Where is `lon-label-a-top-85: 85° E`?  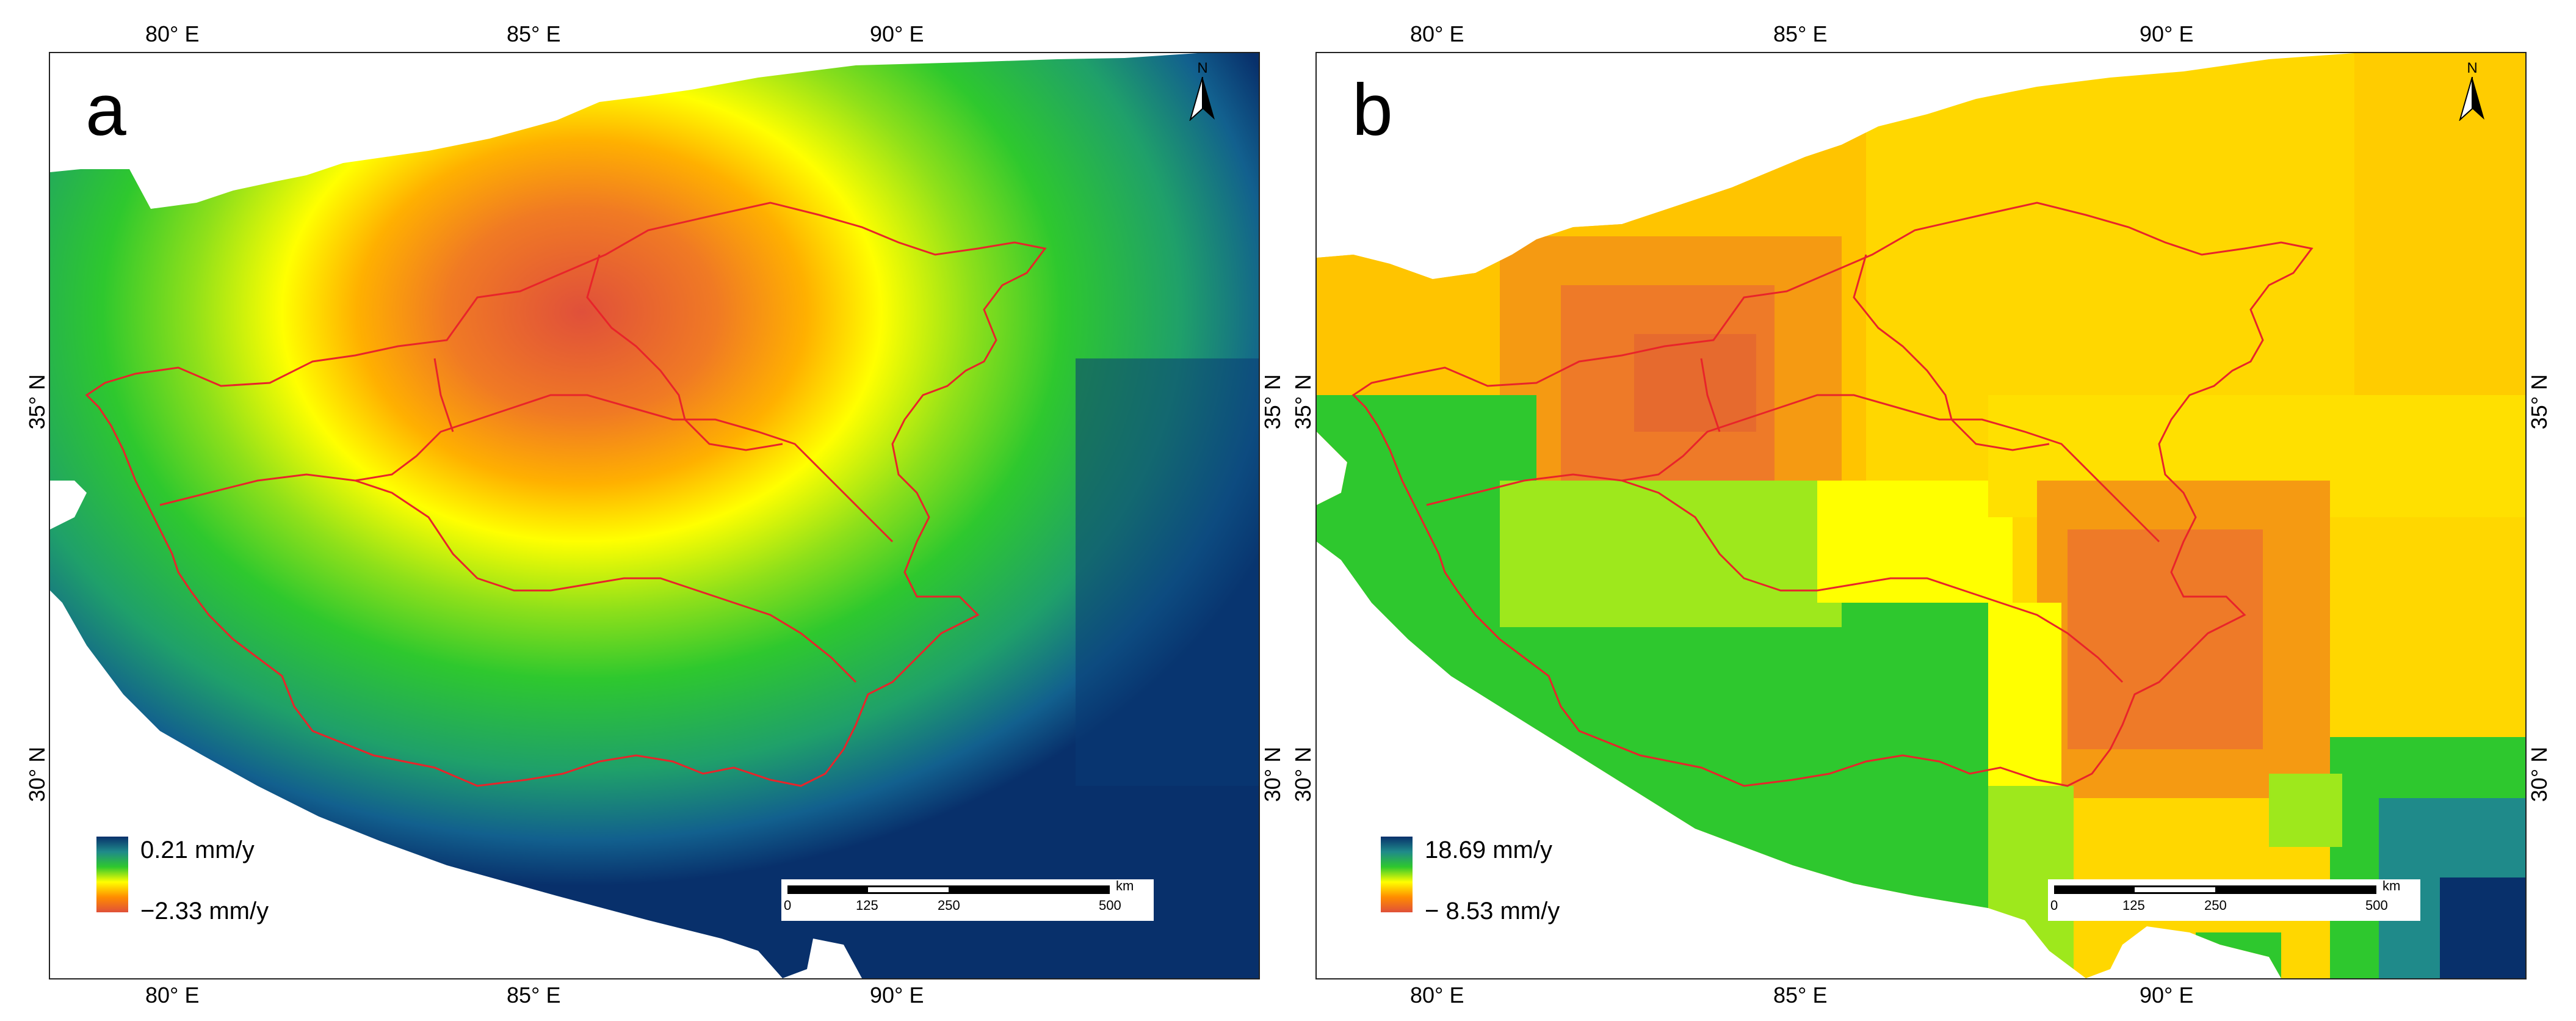 lon-label-a-top-85: 85° E is located at coordinates (534, 33).